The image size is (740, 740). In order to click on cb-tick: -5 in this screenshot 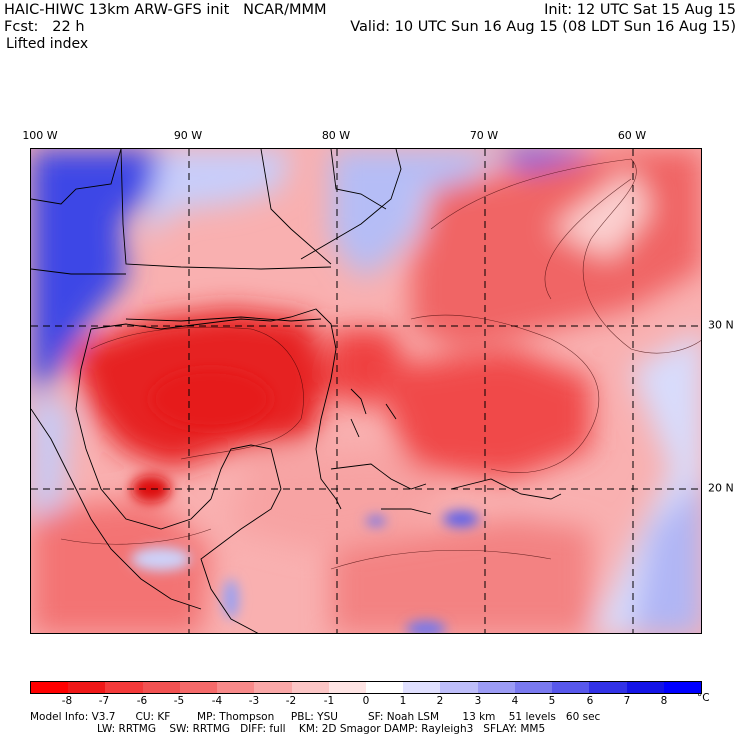, I will do `click(179, 701)`.